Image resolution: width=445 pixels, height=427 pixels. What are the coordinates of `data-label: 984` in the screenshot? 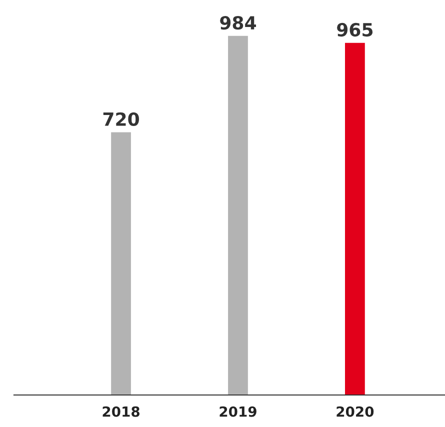 It's located at (238, 23).